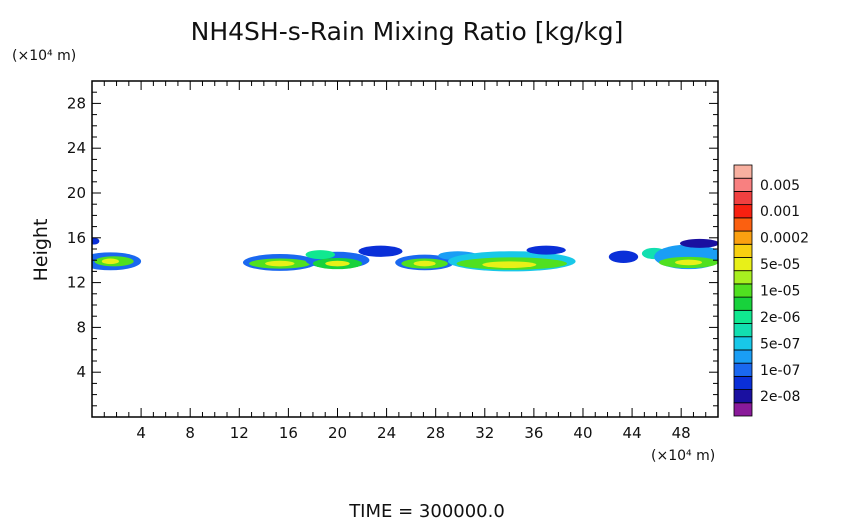 This screenshot has height=519, width=854. What do you see at coordinates (426, 510) in the screenshot?
I see `time-label: TIME = 300000.0` at bounding box center [426, 510].